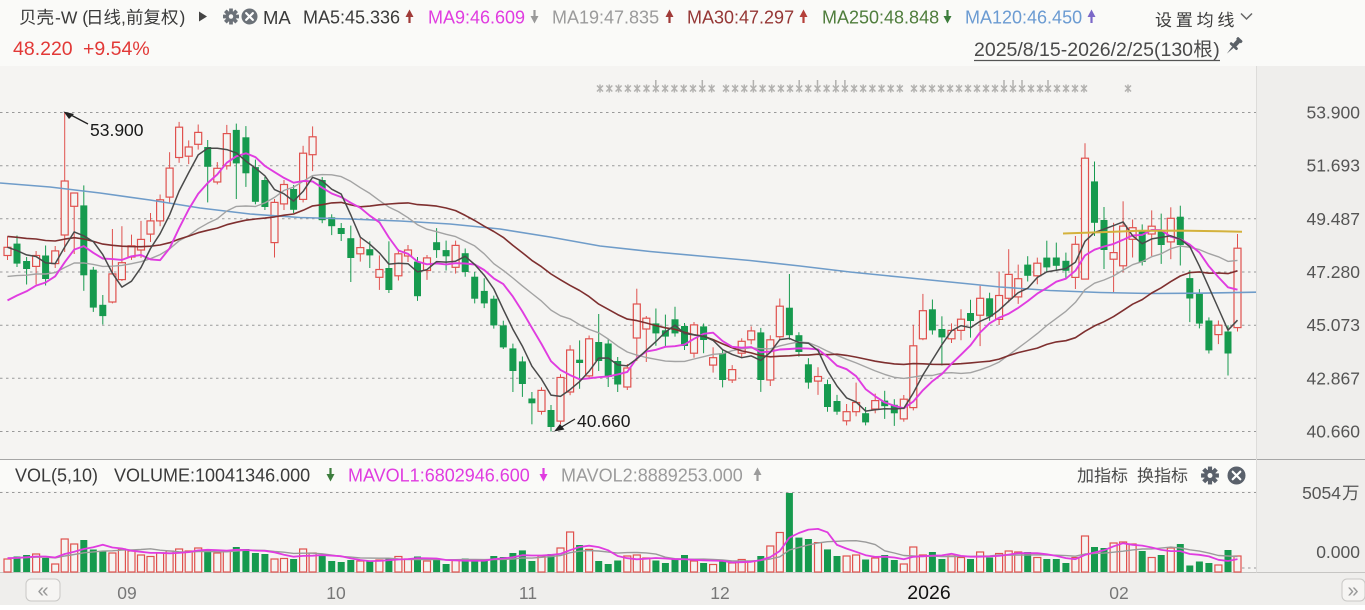 This screenshot has height=610, width=1365. What do you see at coordinates (71, 18) in the screenshot?
I see `svg-text: -W (` at bounding box center [71, 18].